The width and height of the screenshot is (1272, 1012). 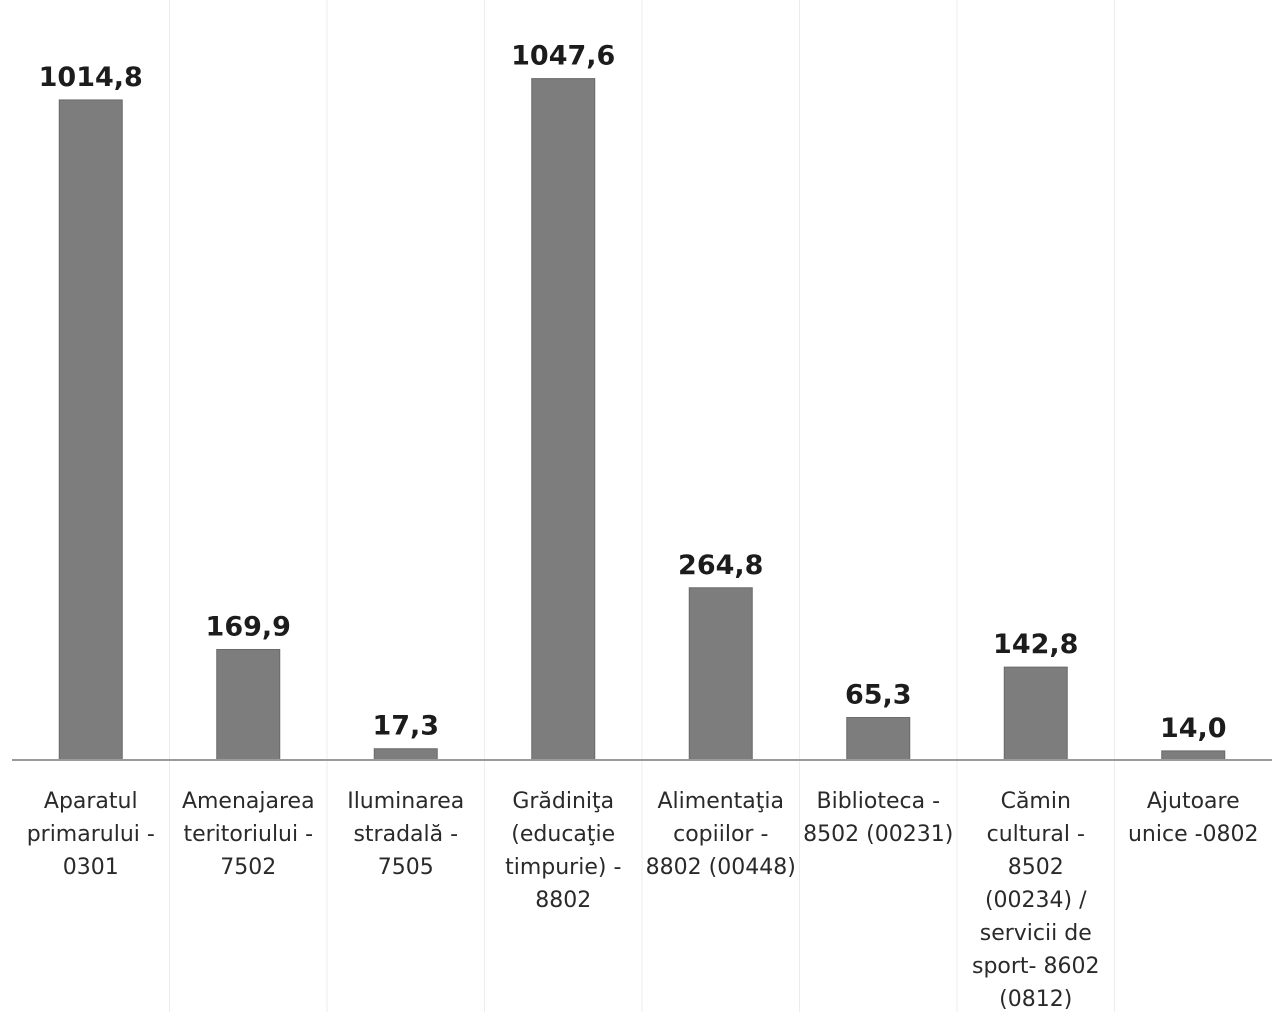 I want to click on category-label-line: 7502, so click(x=248, y=867).